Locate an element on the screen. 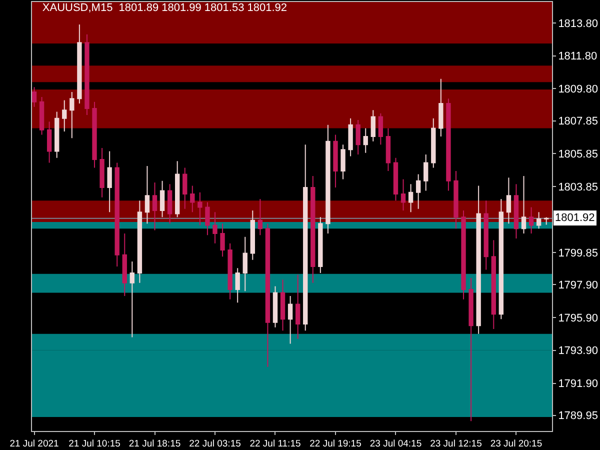  x-tick-label: 23 Jul 04:15 is located at coordinates (396, 444).